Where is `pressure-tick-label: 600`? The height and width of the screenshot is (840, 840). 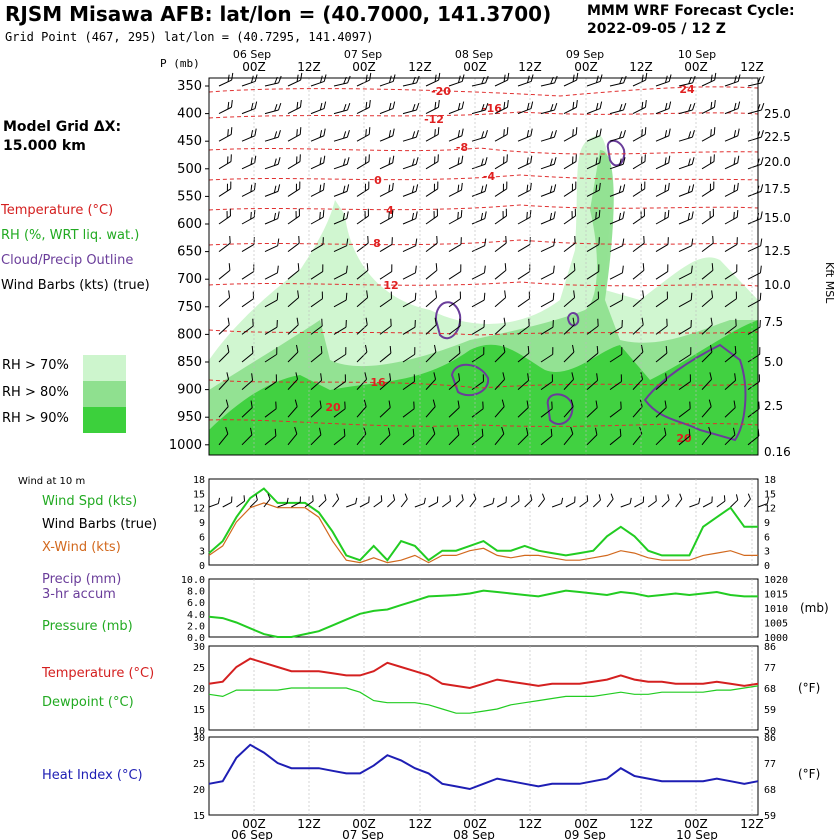
pressure-tick-label: 600 is located at coordinates (189, 224).